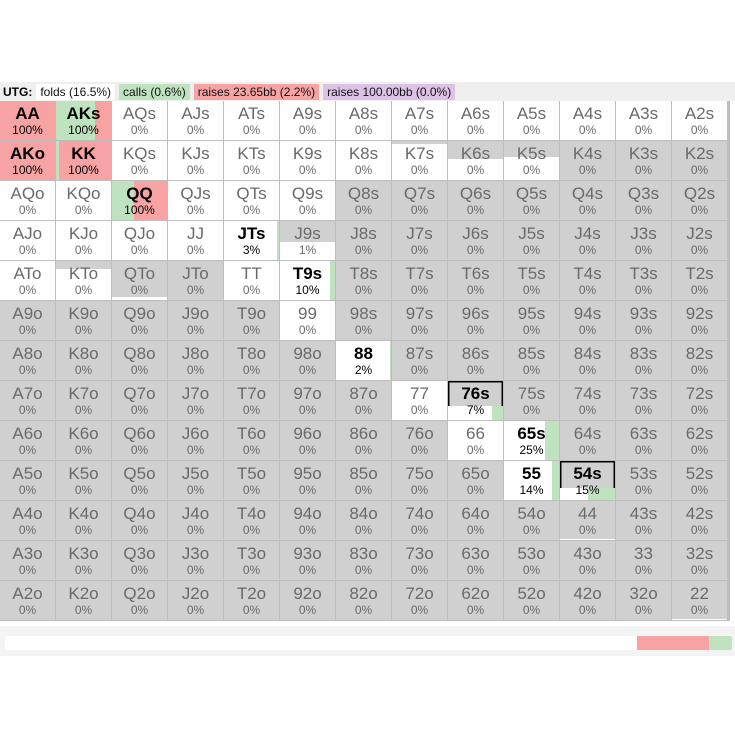 The height and width of the screenshot is (735, 735). What do you see at coordinates (587, 280) in the screenshot?
I see `hand-cell-T4s: T4s 0%` at bounding box center [587, 280].